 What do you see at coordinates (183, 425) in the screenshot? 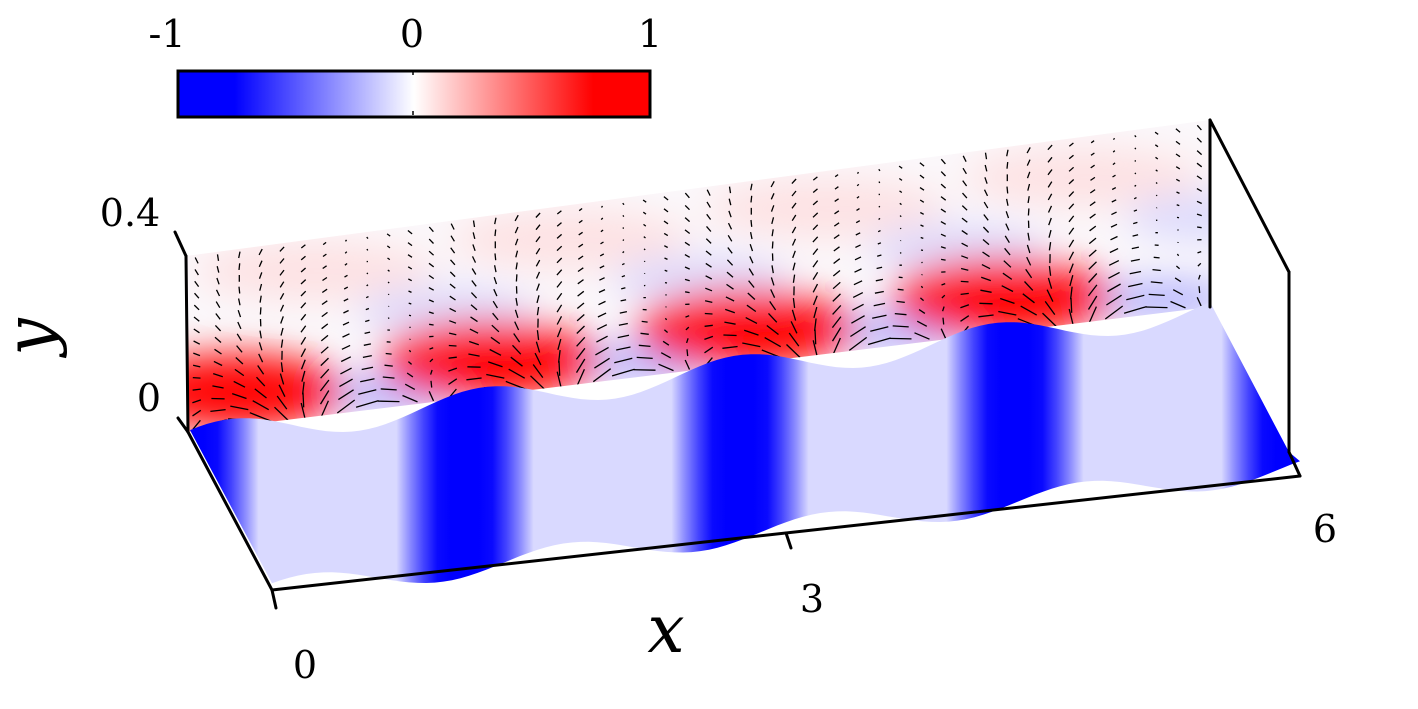
I see `y-axis-zero-tick` at bounding box center [183, 425].